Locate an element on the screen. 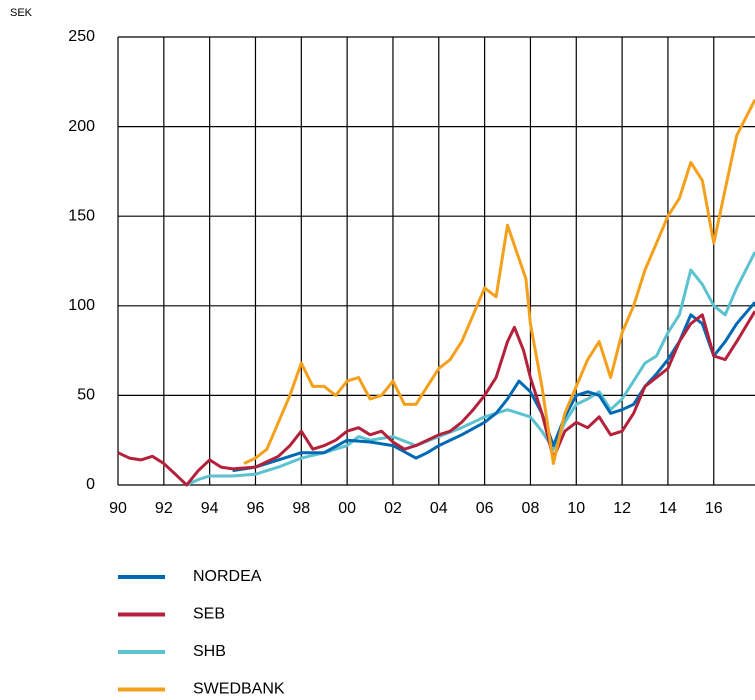 The height and width of the screenshot is (700, 755). y-tick-label: 100 is located at coordinates (81, 305).